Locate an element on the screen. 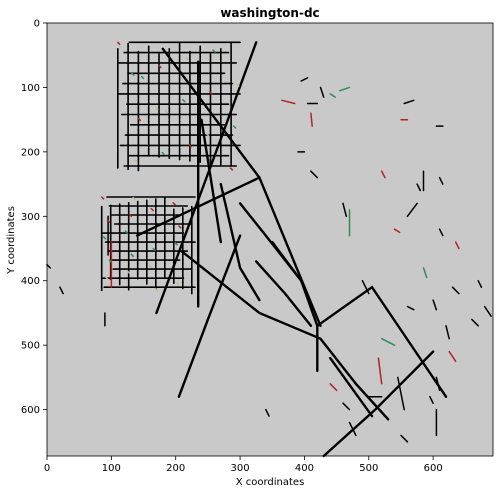 This screenshot has height=494, width=500. road-diagonal-south2 is located at coordinates (382, 341).